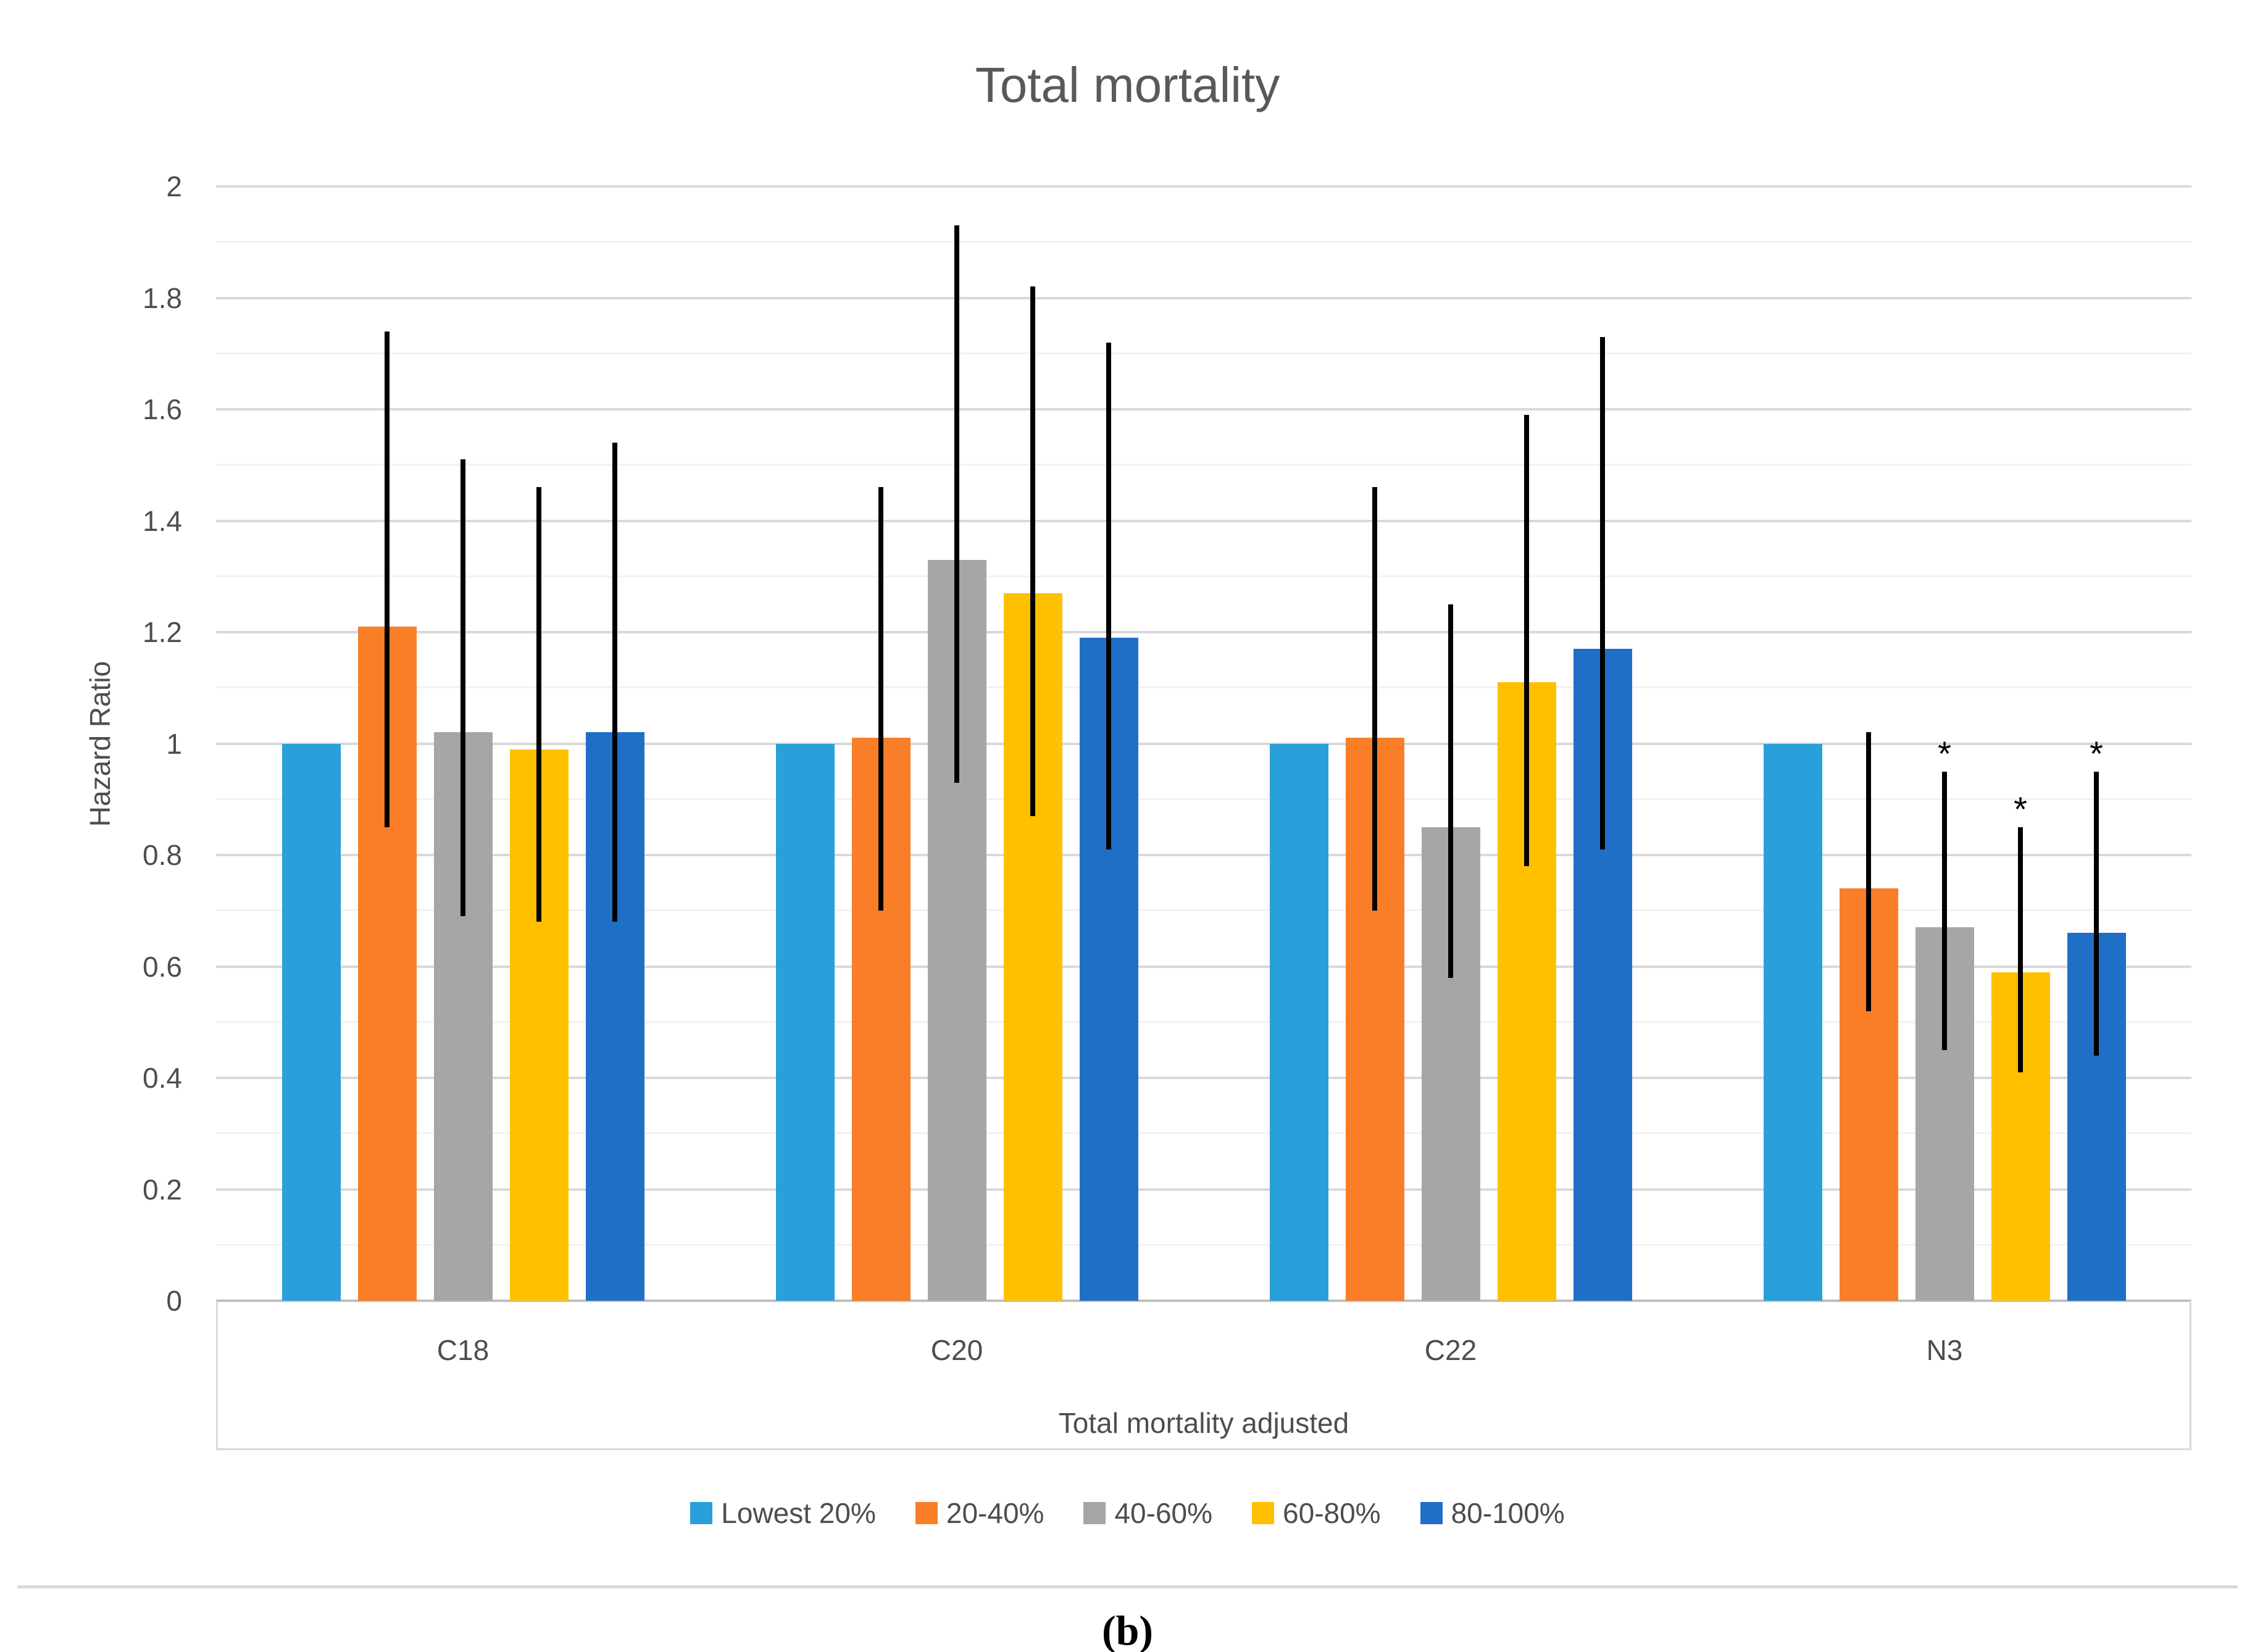  What do you see at coordinates (995, 1513) in the screenshot?
I see `legend-label: 20-40%` at bounding box center [995, 1513].